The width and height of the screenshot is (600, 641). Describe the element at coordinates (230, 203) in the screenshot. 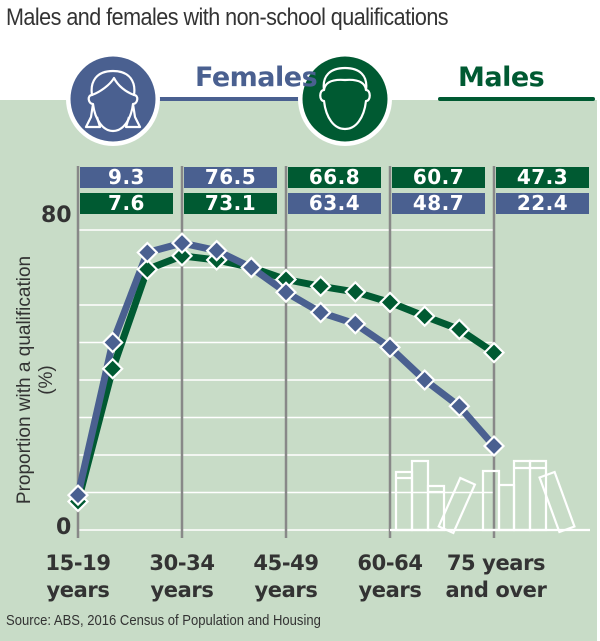

I see `value-box-1-bottom: 73.1` at that location.